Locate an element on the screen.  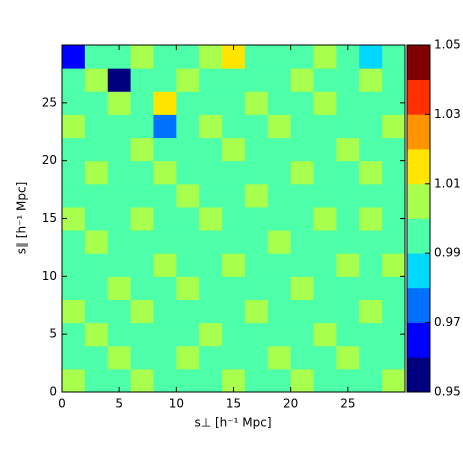
y-tick-label: 15 is located at coordinates (49, 218).